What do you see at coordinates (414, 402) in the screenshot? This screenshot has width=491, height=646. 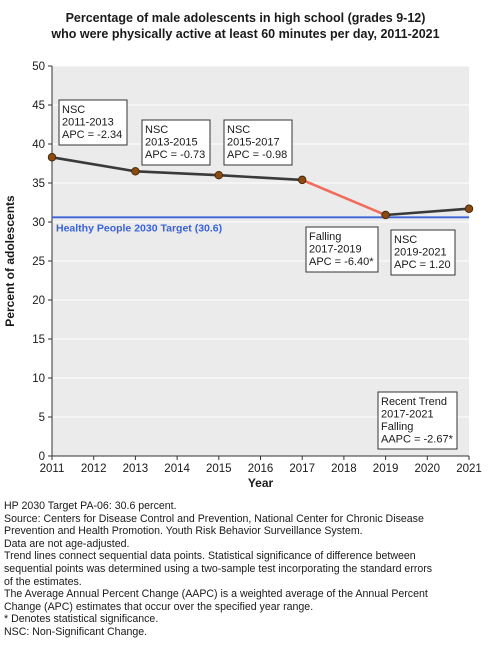 I see `annotation-text: Recent Trend` at bounding box center [414, 402].